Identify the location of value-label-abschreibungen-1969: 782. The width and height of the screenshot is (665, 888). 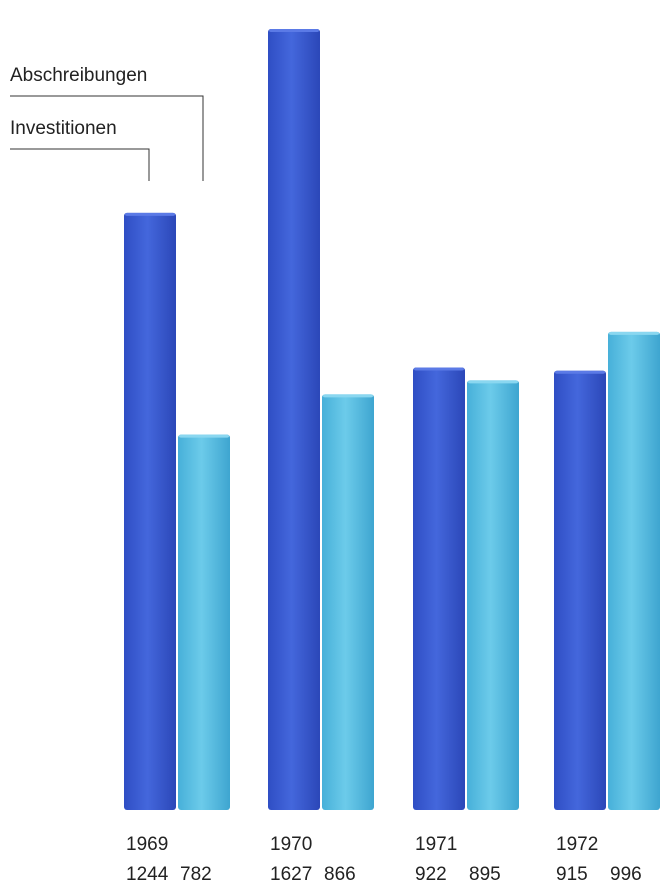
(196, 874).